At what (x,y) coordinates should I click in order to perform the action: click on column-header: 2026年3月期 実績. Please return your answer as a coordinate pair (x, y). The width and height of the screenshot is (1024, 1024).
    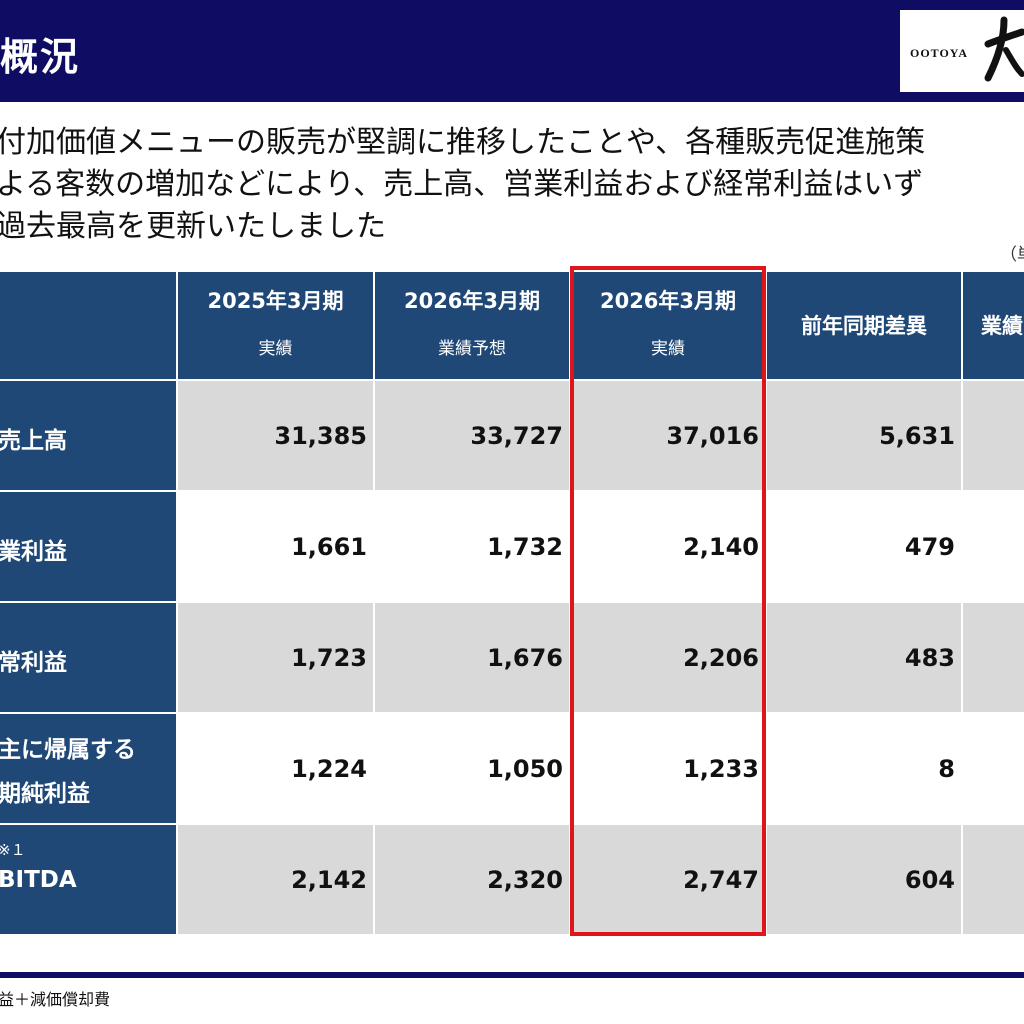
    Looking at the image, I should click on (668, 325).